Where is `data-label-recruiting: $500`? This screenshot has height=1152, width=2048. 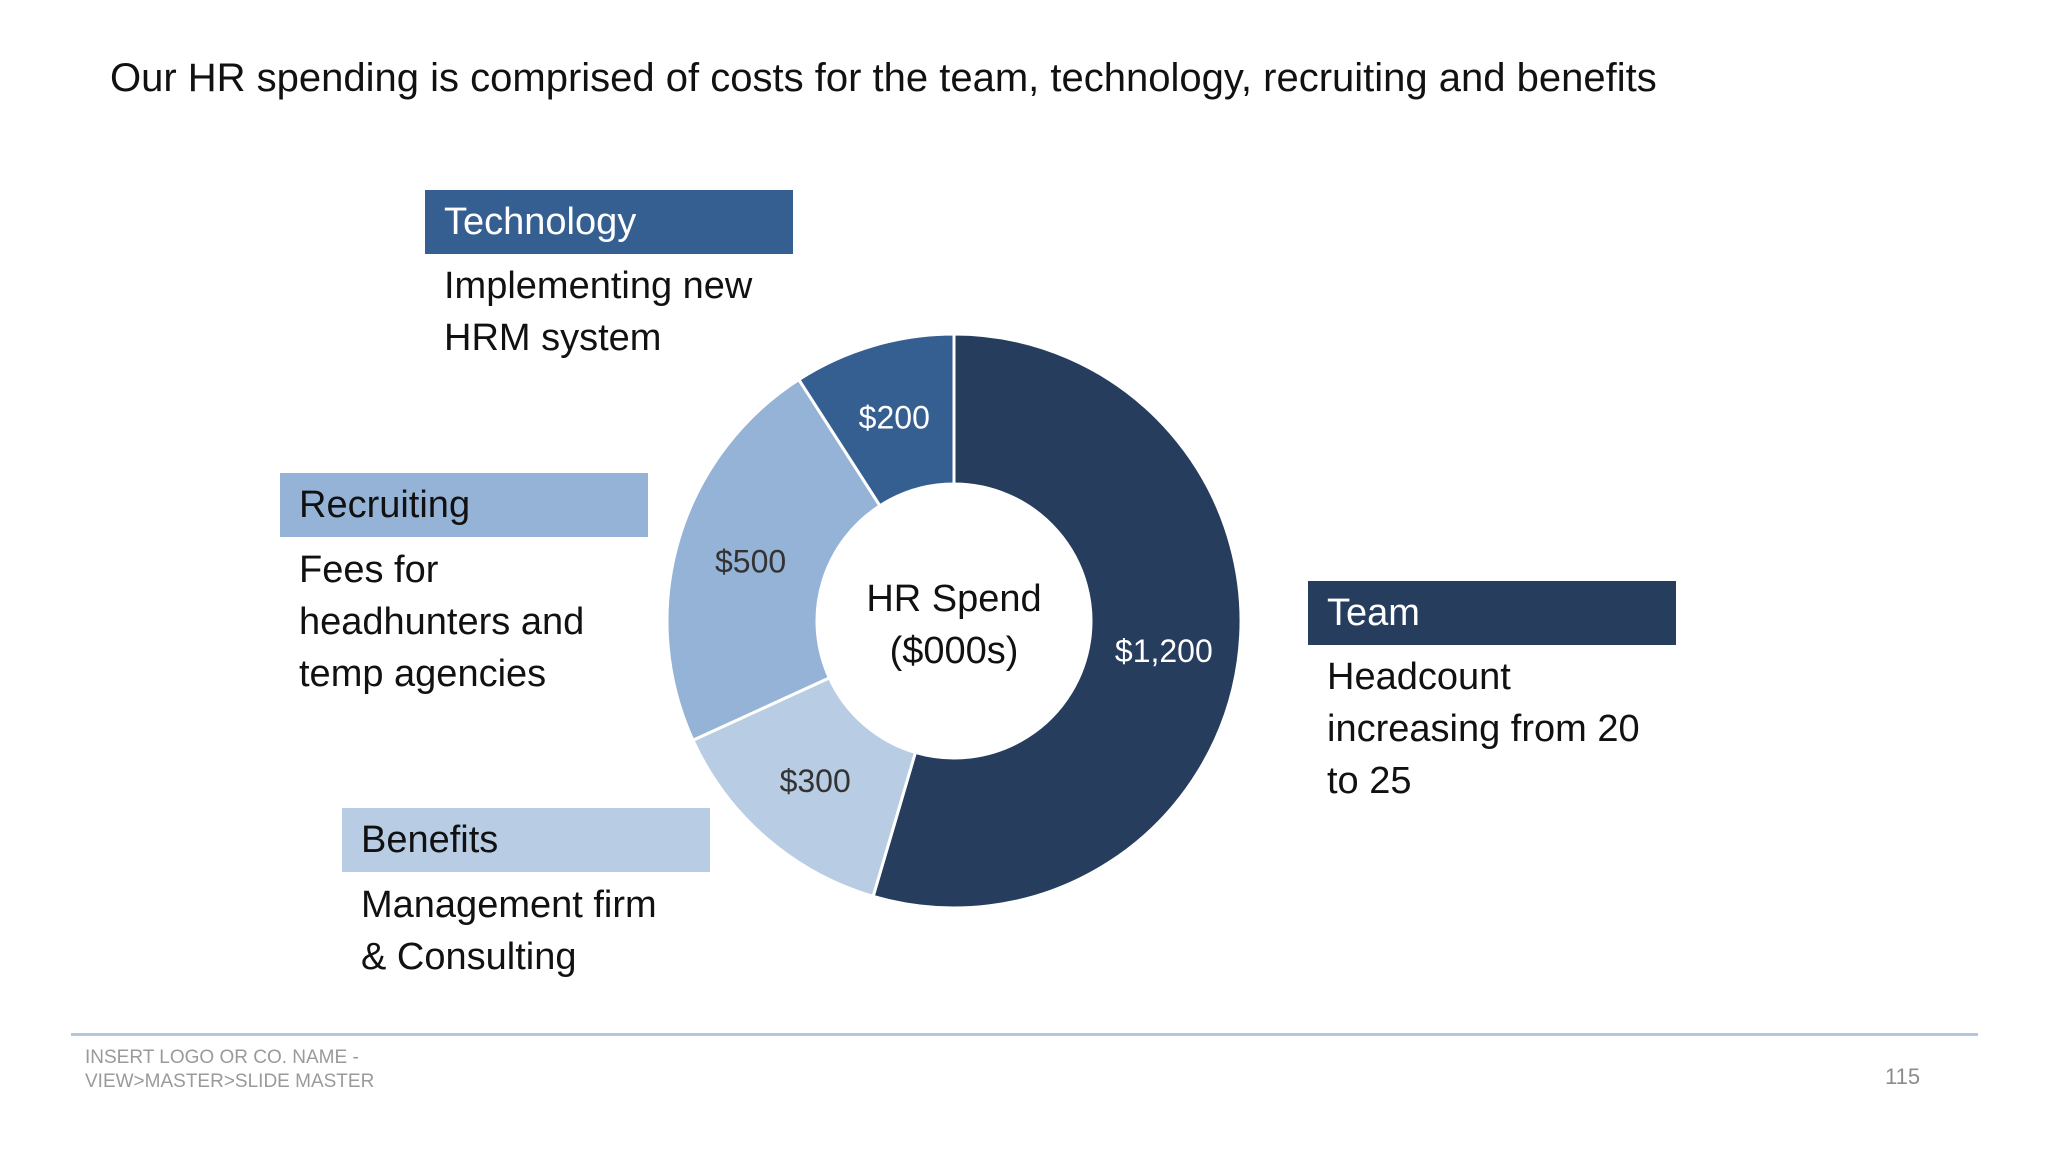
data-label-recruiting: $500 is located at coordinates (750, 561).